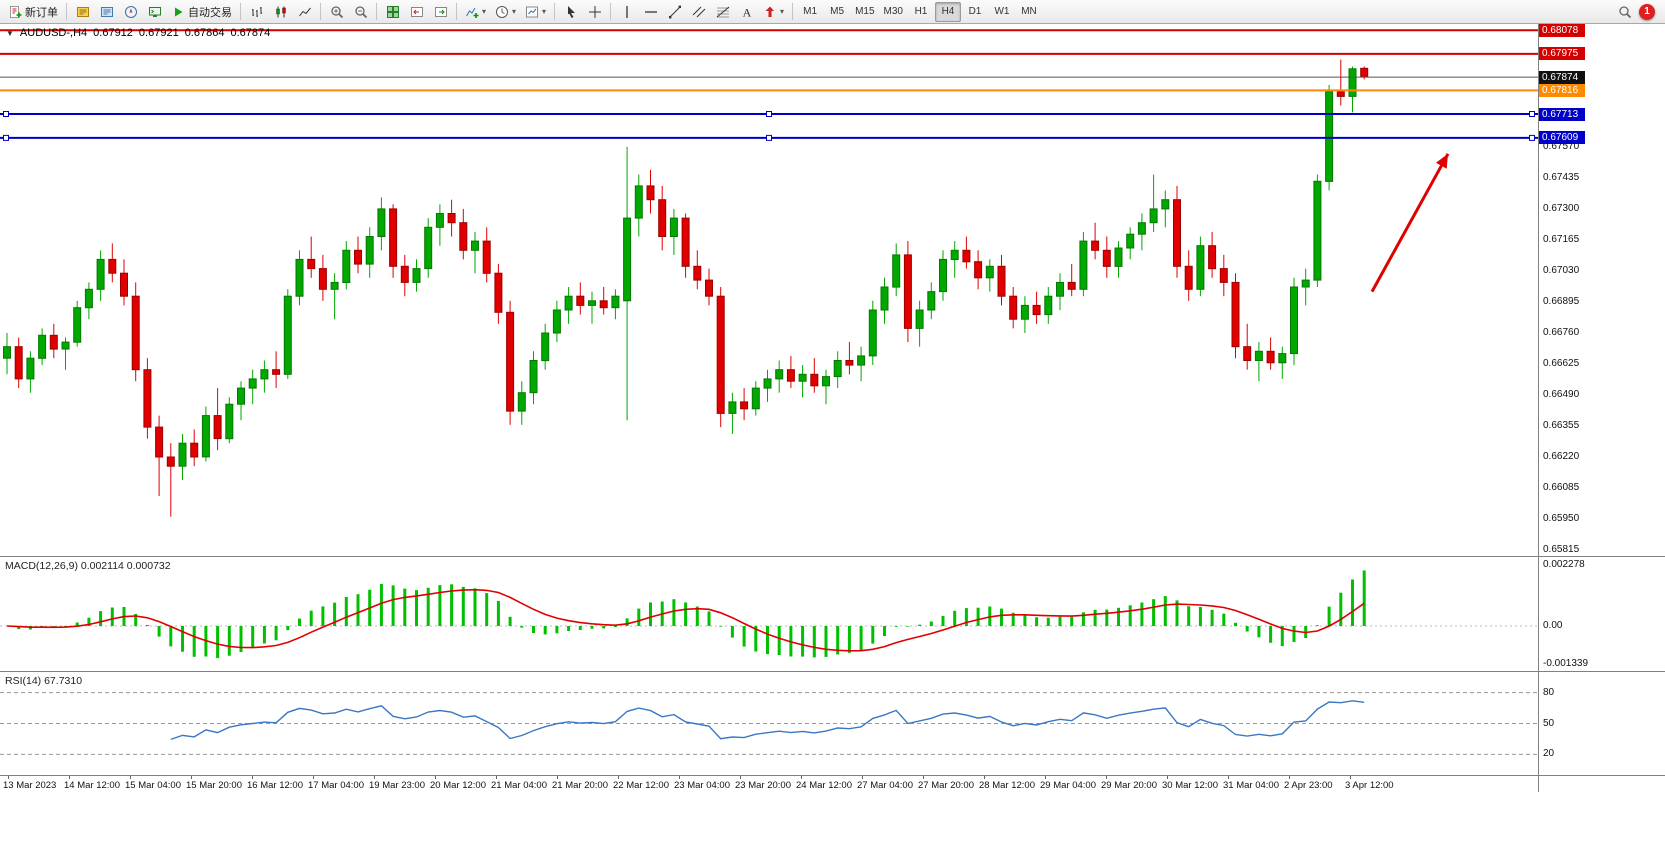 This screenshot has width=1665, height=844. I want to click on horizontal-line-button, so click(650, 12).